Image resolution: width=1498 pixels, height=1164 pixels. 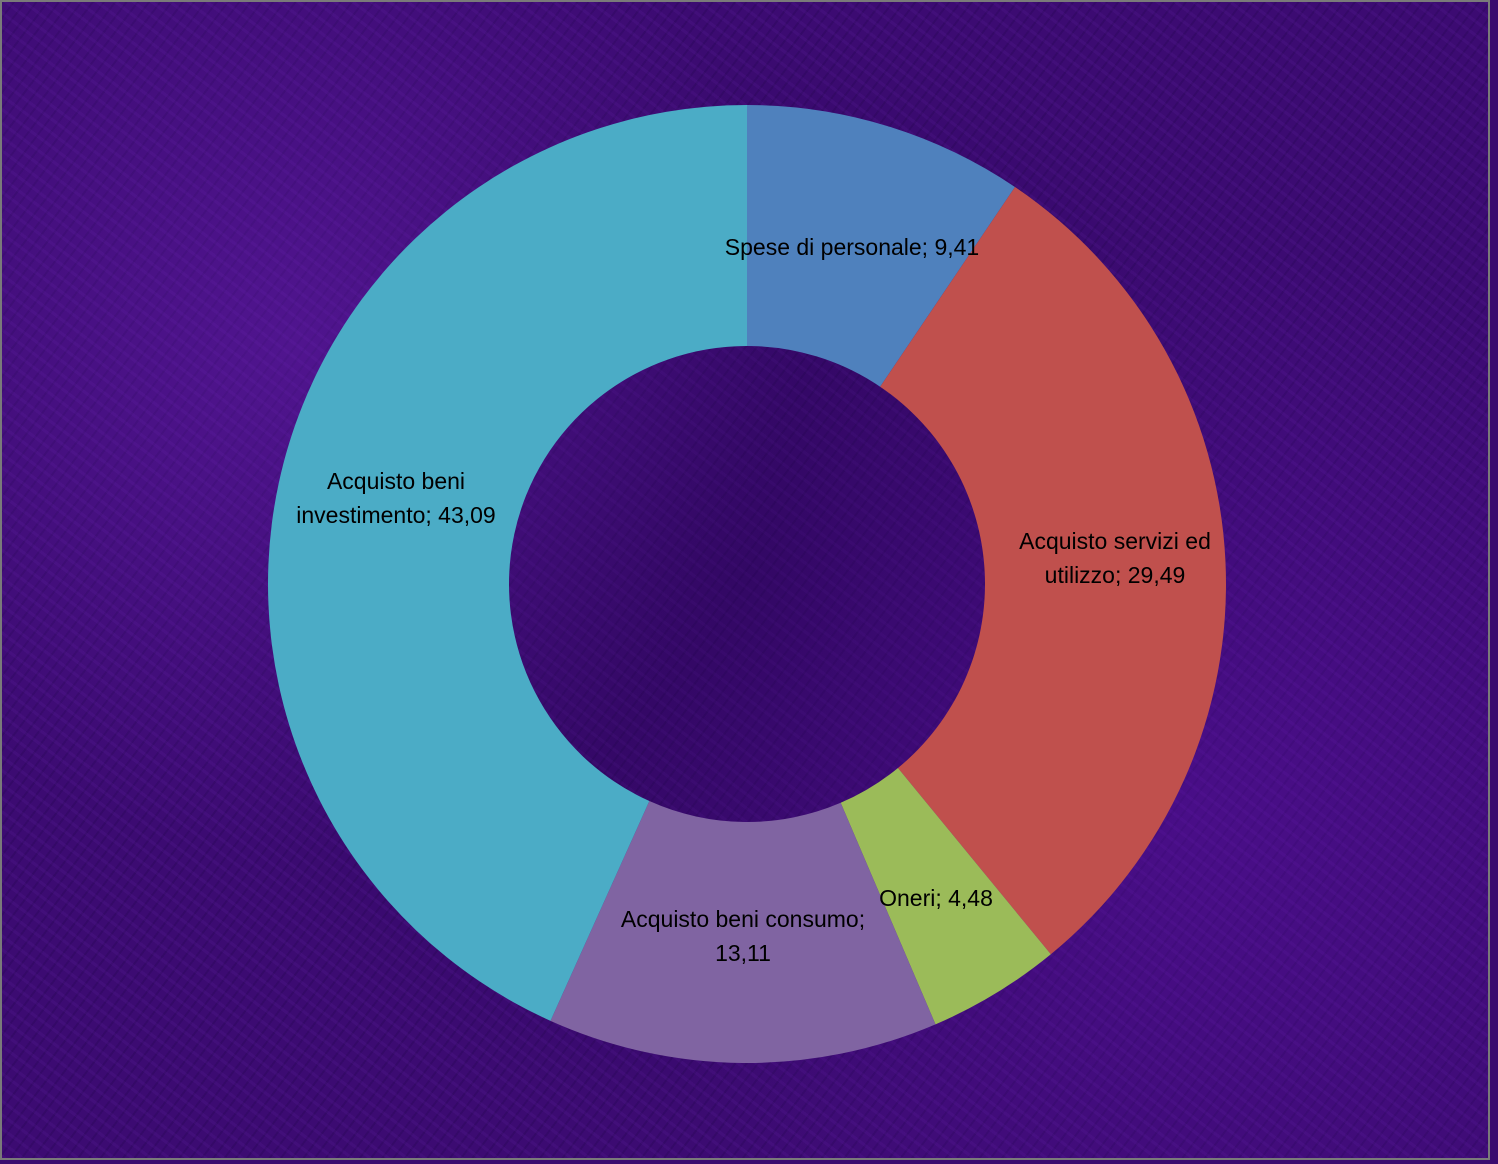 I want to click on slice-label-acquisto-beni-consumo: Acquisto beni consumo; 13,11, so click(x=743, y=936).